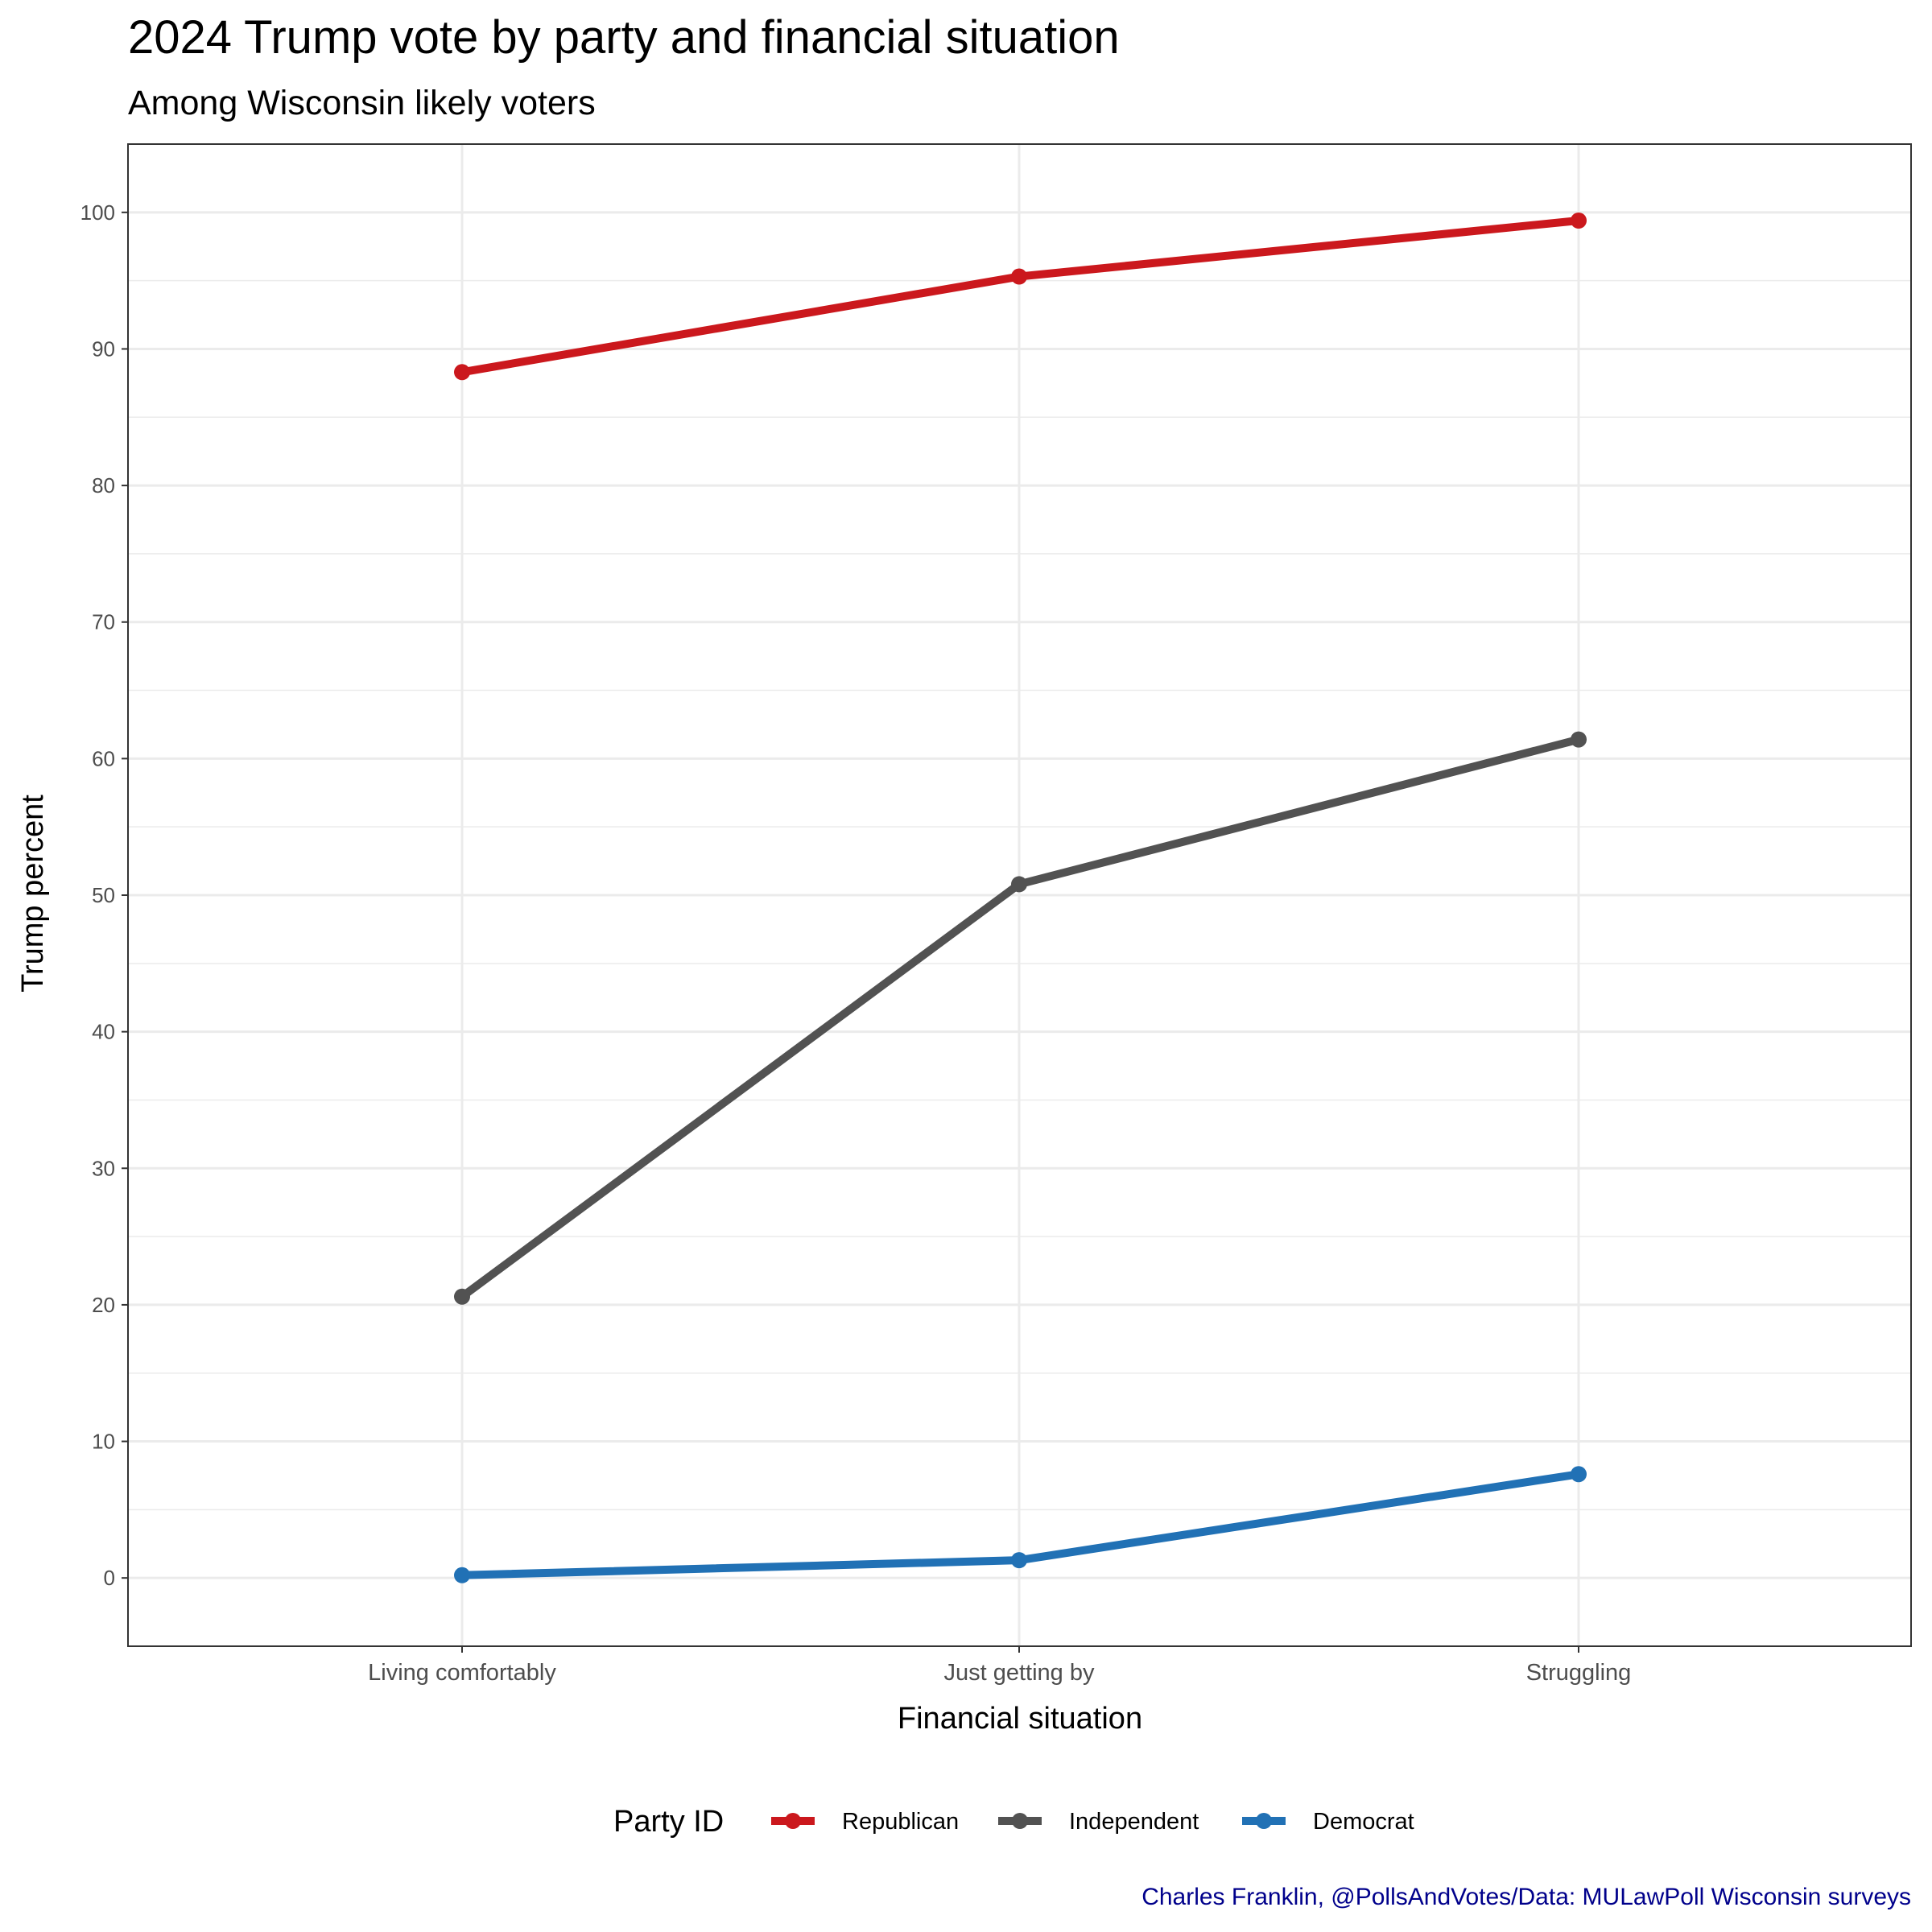 Image resolution: width=1932 pixels, height=1932 pixels. What do you see at coordinates (33, 894) in the screenshot?
I see `y-axis-title: Trump percent` at bounding box center [33, 894].